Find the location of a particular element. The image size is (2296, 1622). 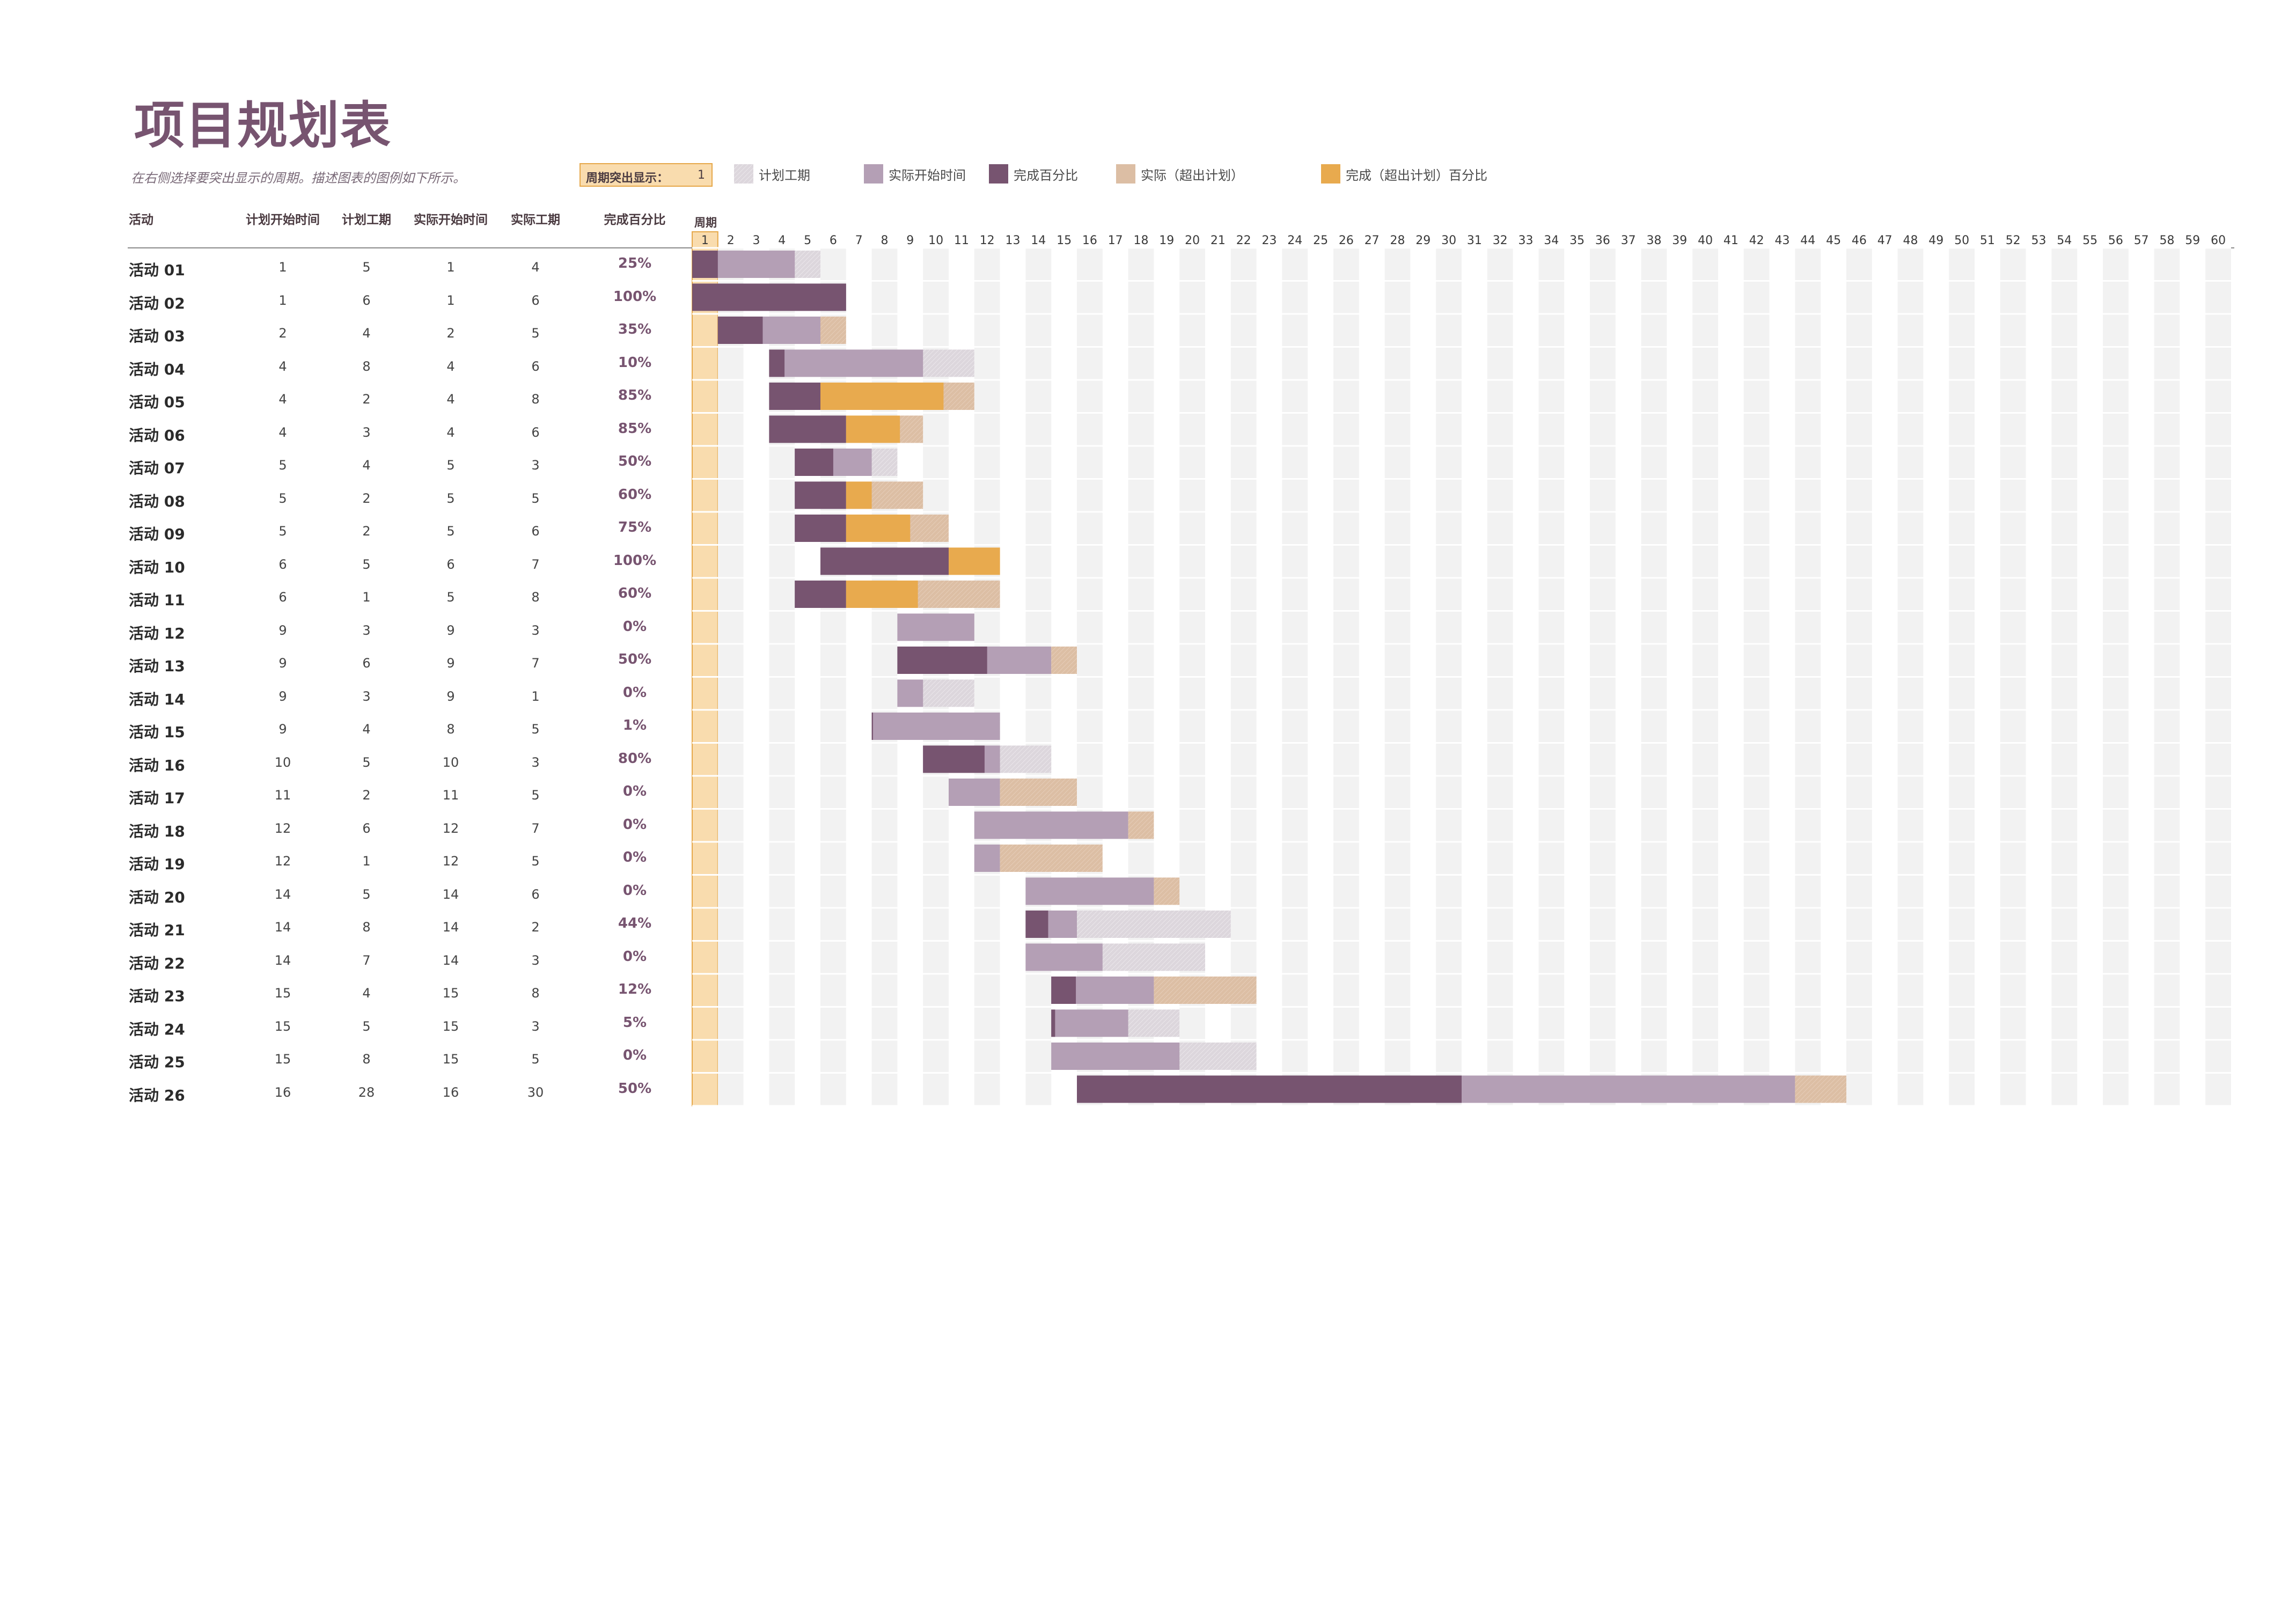

period-tick: 33 is located at coordinates (1526, 240).